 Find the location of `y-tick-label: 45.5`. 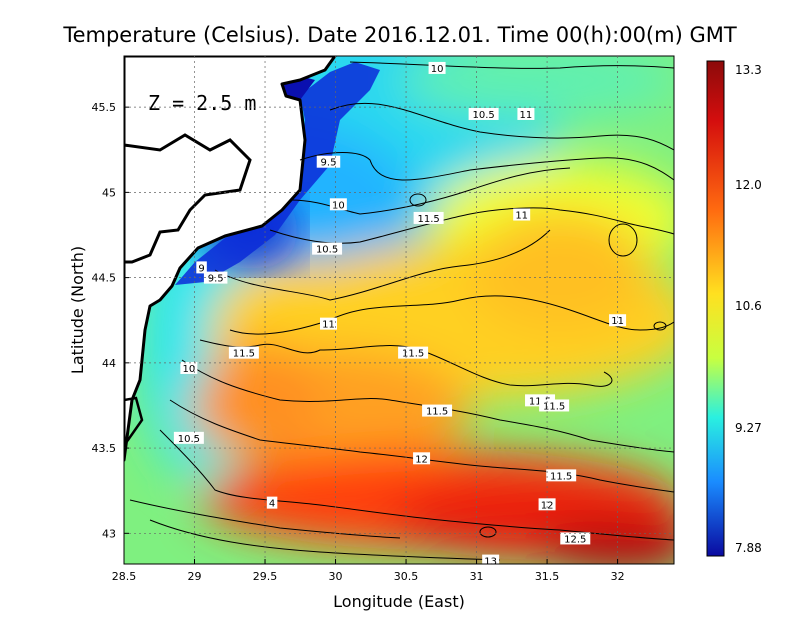

y-tick-label: 45.5 is located at coordinates (104, 107).